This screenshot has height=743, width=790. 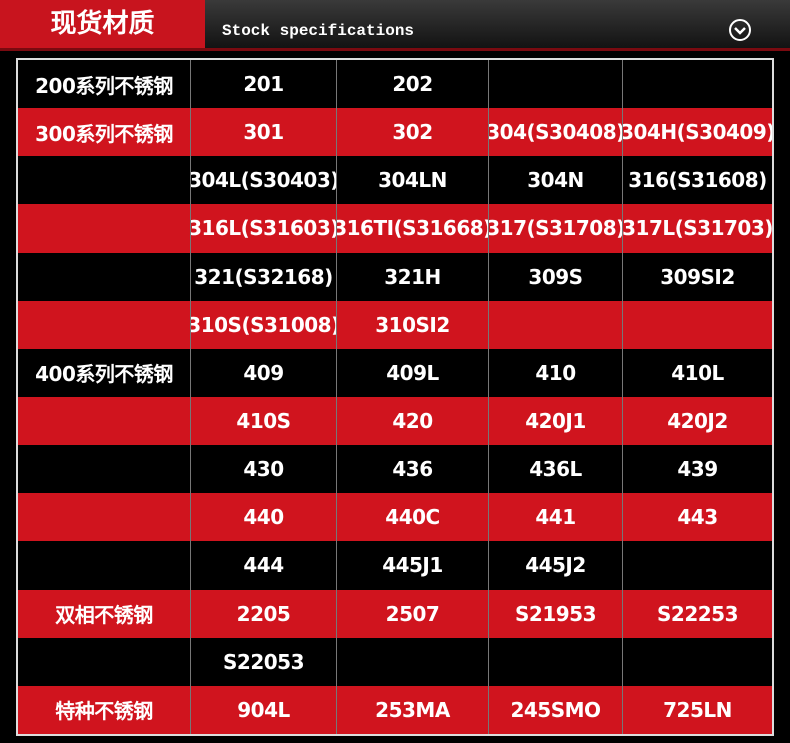 What do you see at coordinates (263, 661) in the screenshot?
I see `grade-cell: S22053` at bounding box center [263, 661].